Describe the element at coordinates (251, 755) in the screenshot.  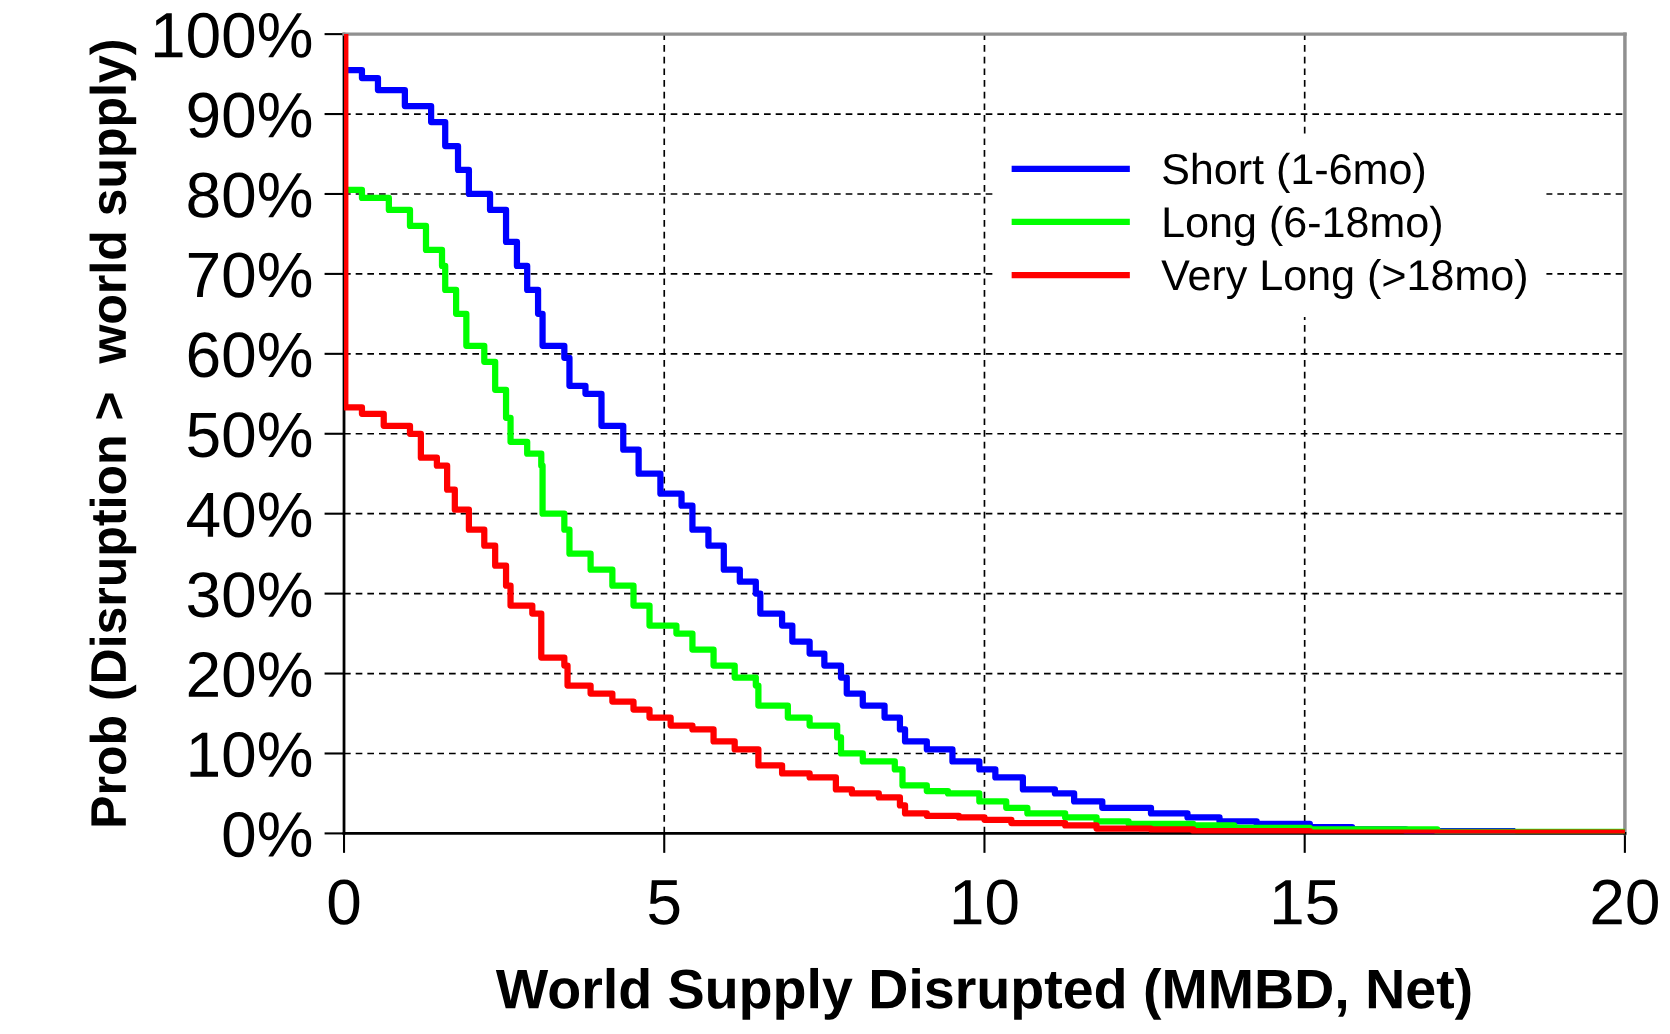
I see `y-tick-label: 10%` at that location.